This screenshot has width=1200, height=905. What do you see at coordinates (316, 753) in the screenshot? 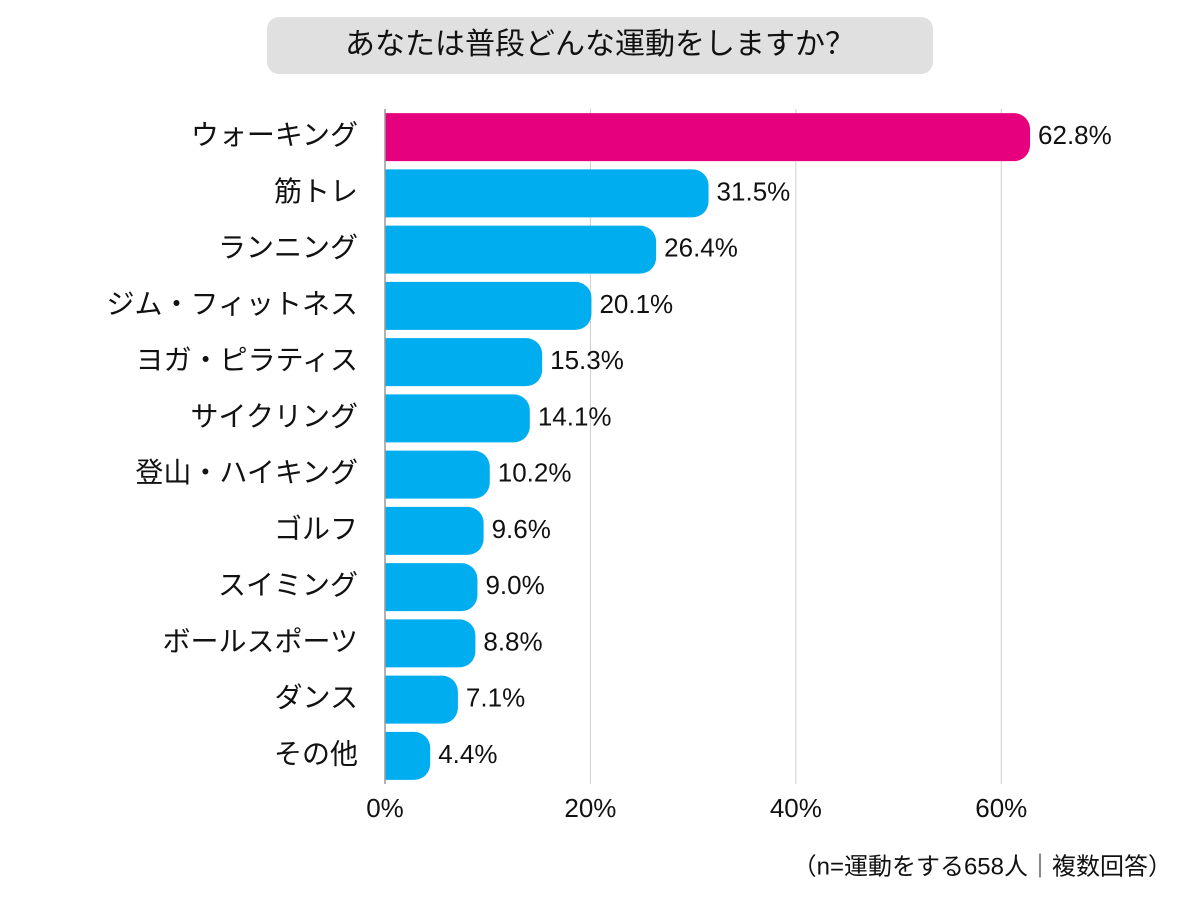
I see `y-tick-label: その他` at bounding box center [316, 753].